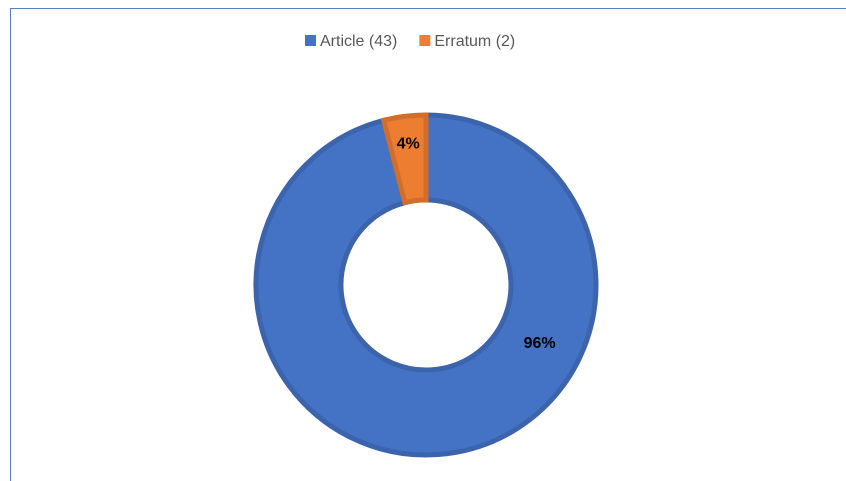 The height and width of the screenshot is (481, 846). Describe the element at coordinates (404, 159) in the screenshot. I see `donut-slice` at that location.